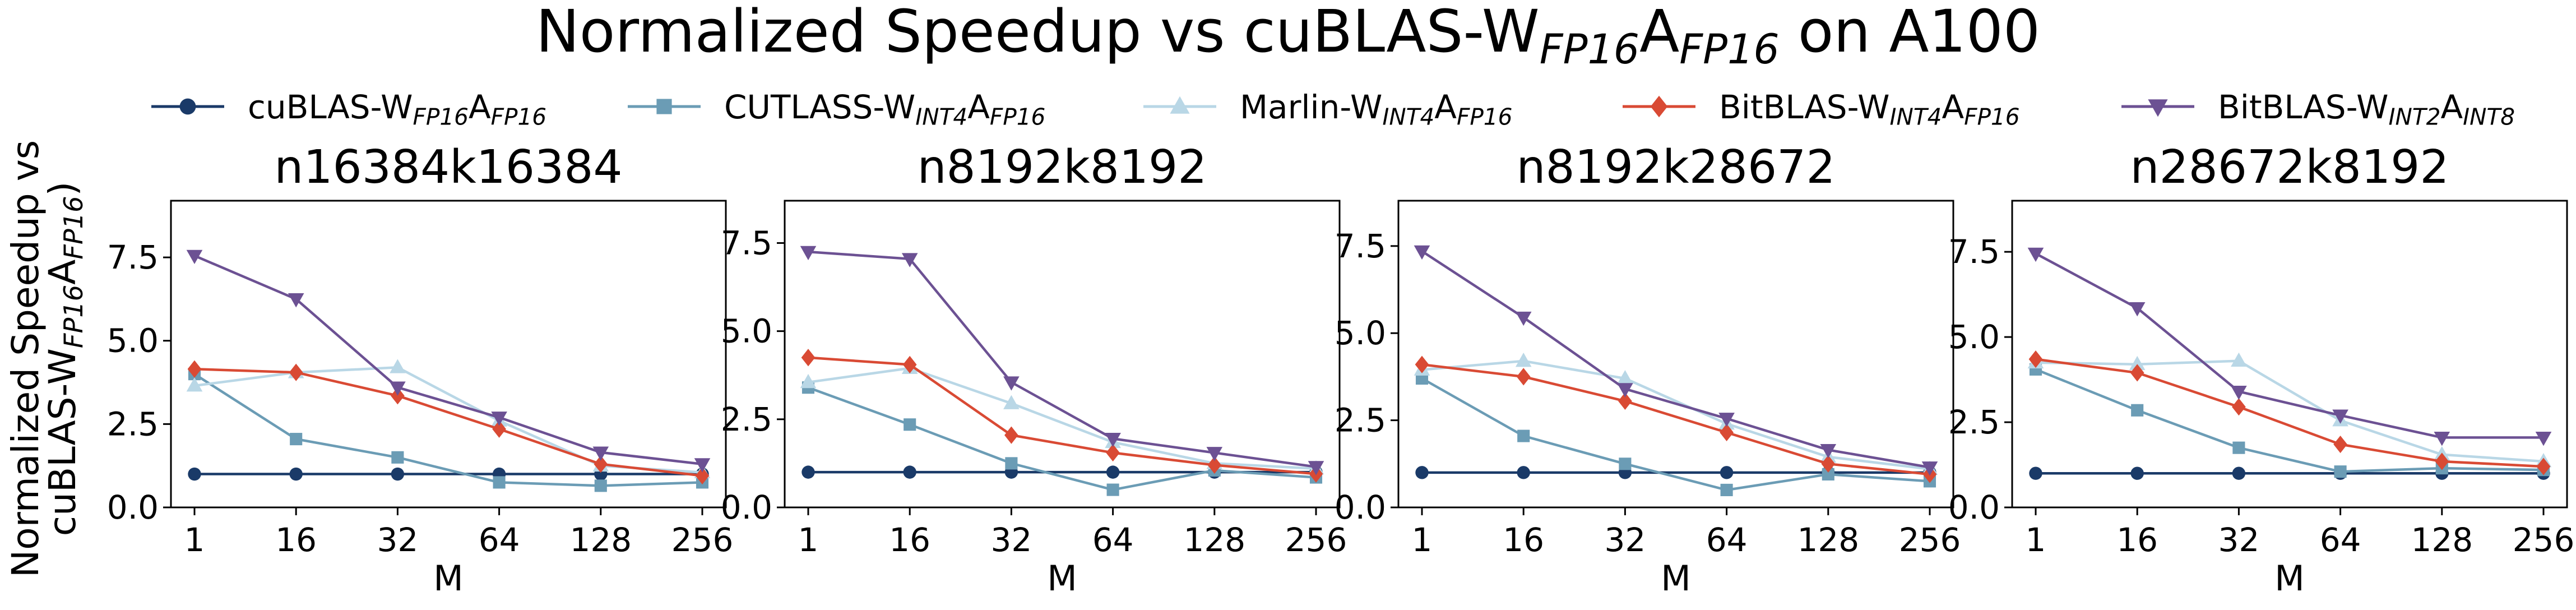 The width and height of the screenshot is (2576, 610). What do you see at coordinates (836, 110) in the screenshot?
I see `legend-entry: CUTLASS-WINT4​AFP16​` at bounding box center [836, 110].